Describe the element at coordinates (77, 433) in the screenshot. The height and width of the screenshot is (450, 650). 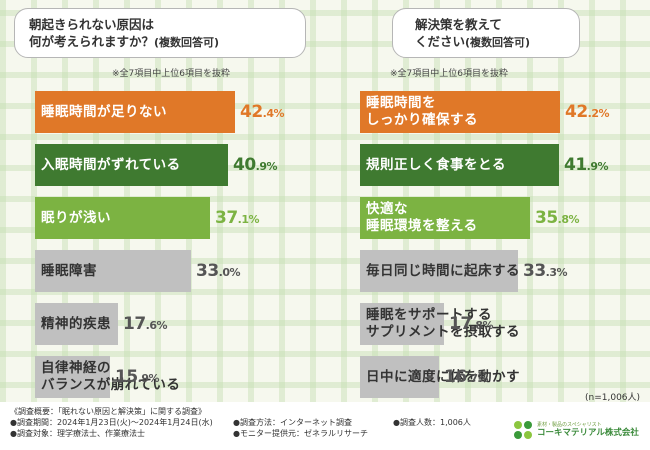
I see `footer-target: ●調査対象：理学療法士、作業療法士` at that location.